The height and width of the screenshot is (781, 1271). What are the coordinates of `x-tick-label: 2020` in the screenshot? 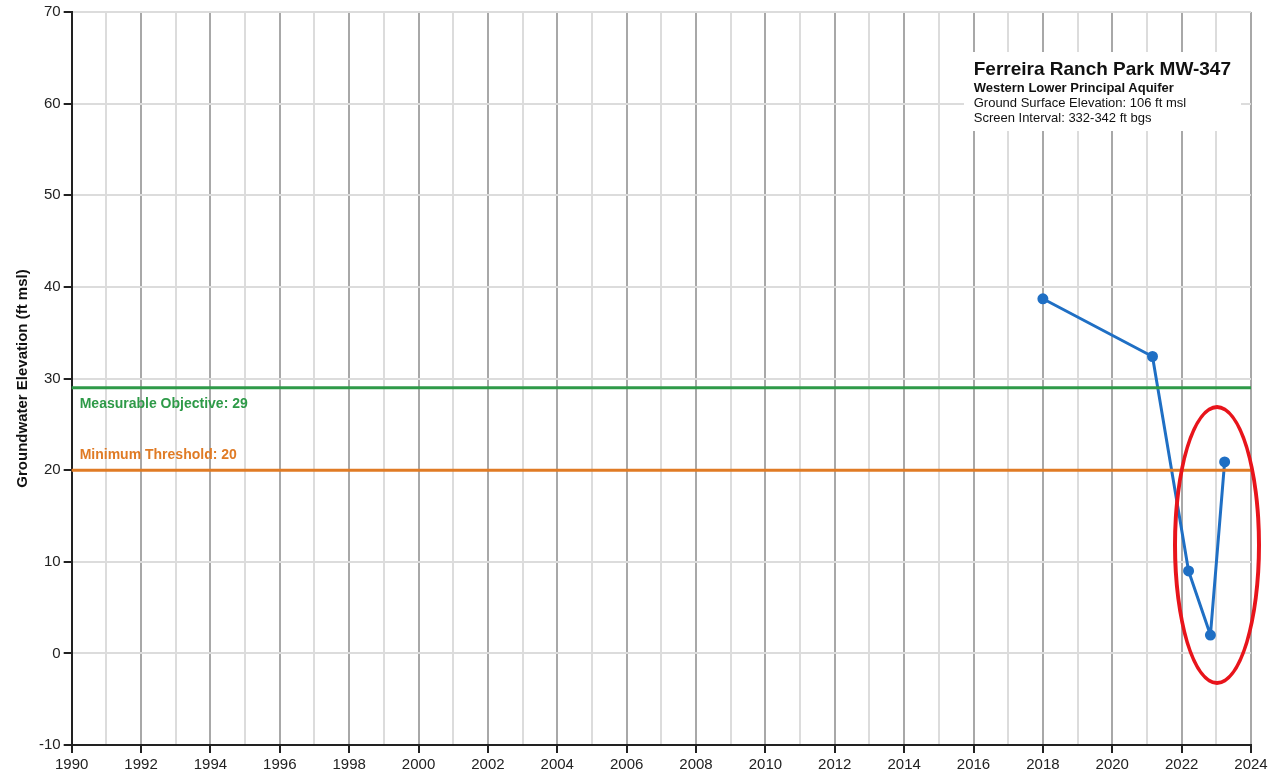 It's located at (1112, 764).